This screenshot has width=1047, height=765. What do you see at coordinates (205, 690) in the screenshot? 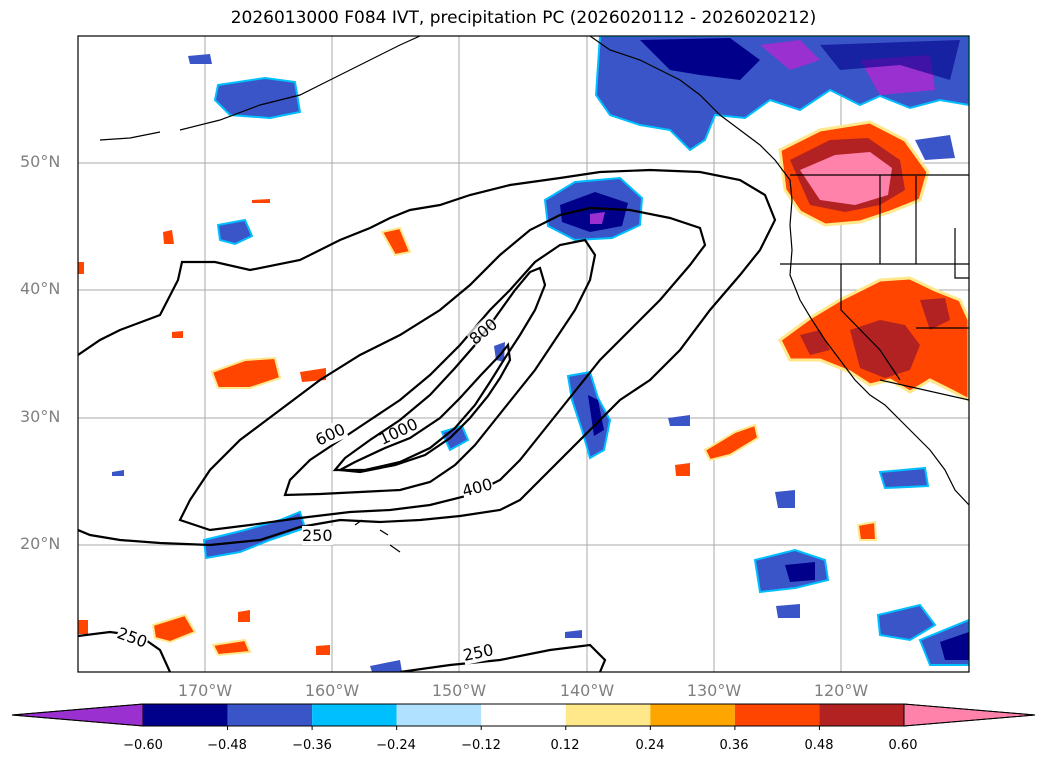
I see `lon-label-170w: 170°W` at bounding box center [205, 690].